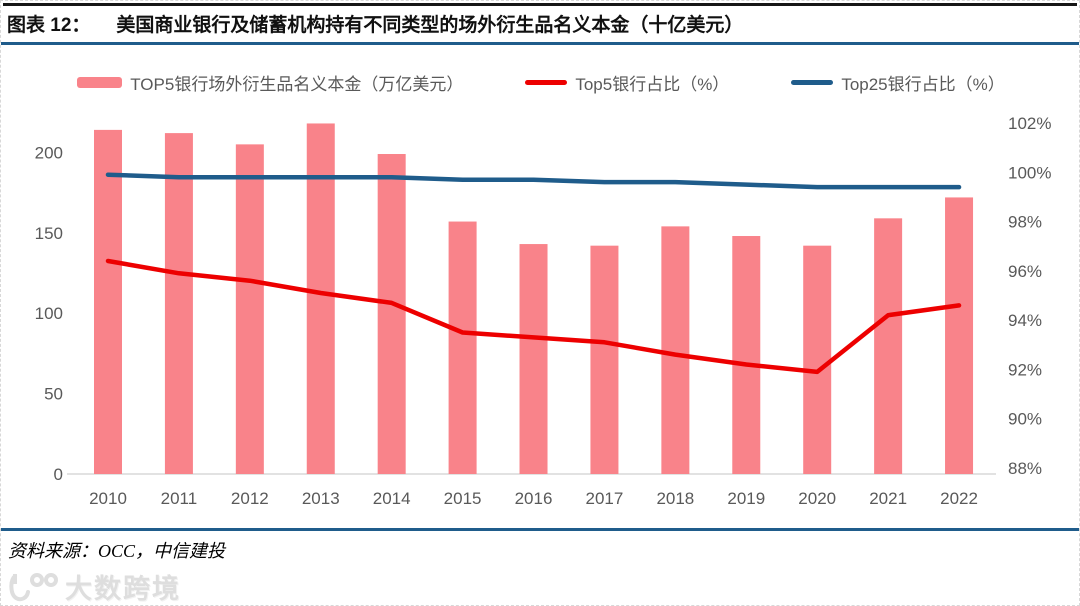 This screenshot has height=606, width=1080. I want to click on top25-share-line, so click(533, 181).